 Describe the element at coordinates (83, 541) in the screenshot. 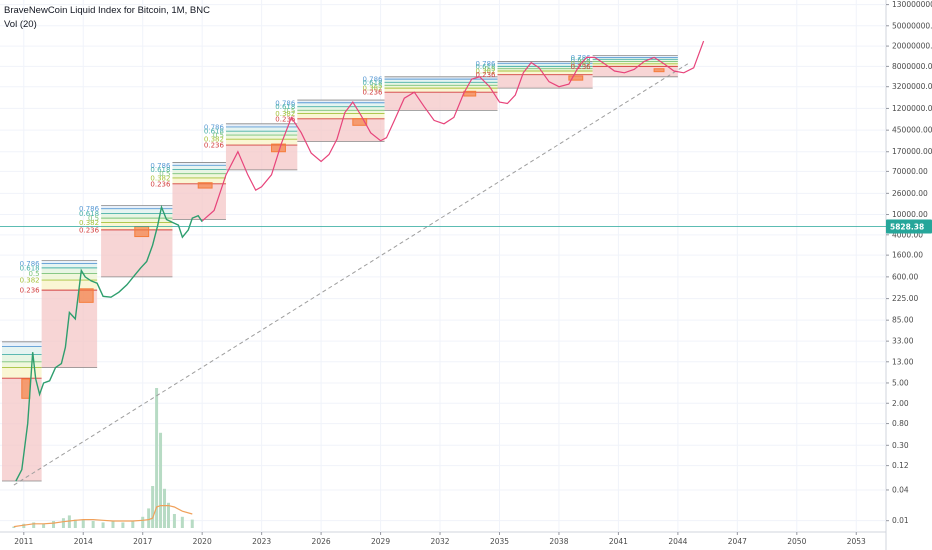

I see `time-tick-label: 2014` at that location.